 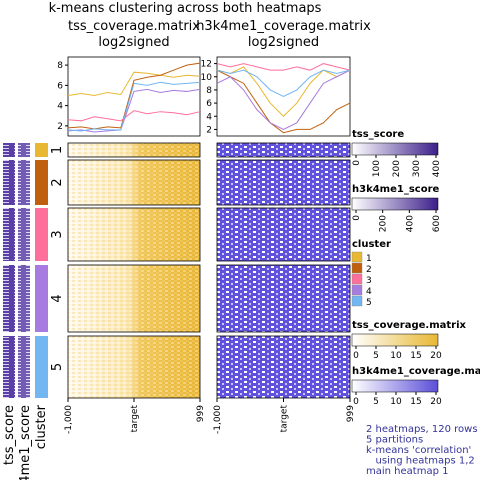 I want to click on info-line: using heatmaps 1,2, so click(x=420, y=461).